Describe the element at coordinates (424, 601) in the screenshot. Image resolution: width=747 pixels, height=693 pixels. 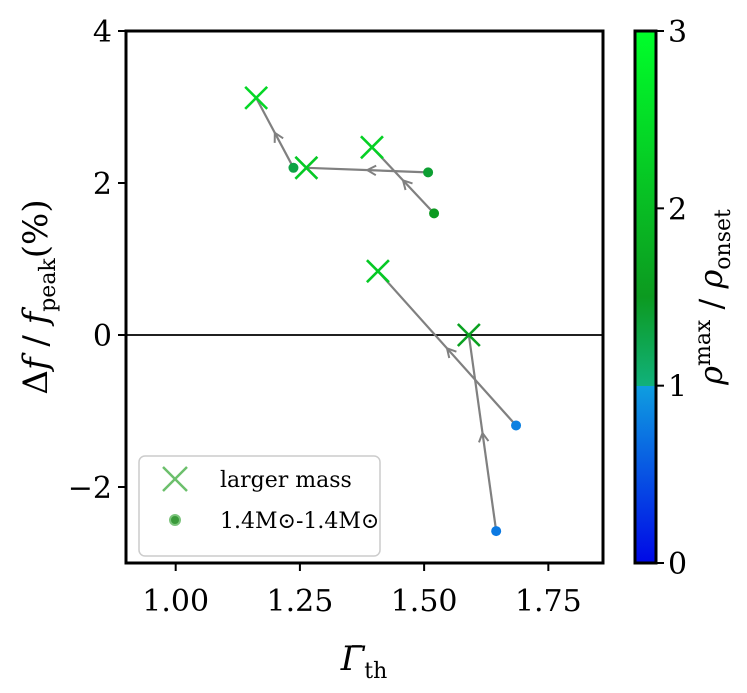
I see `x-tick-label: 1.50` at that location.